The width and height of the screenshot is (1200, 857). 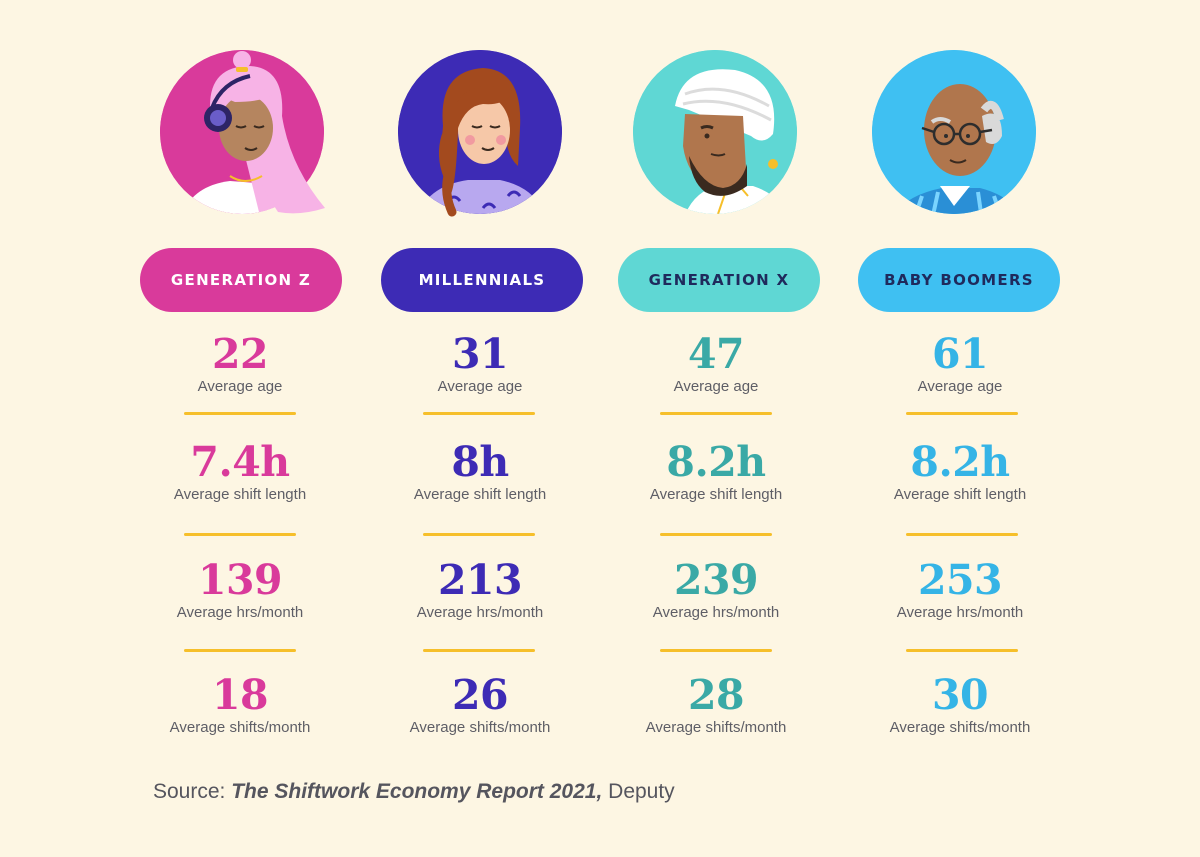 What do you see at coordinates (716, 354) in the screenshot?
I see `stat-value: 47` at bounding box center [716, 354].